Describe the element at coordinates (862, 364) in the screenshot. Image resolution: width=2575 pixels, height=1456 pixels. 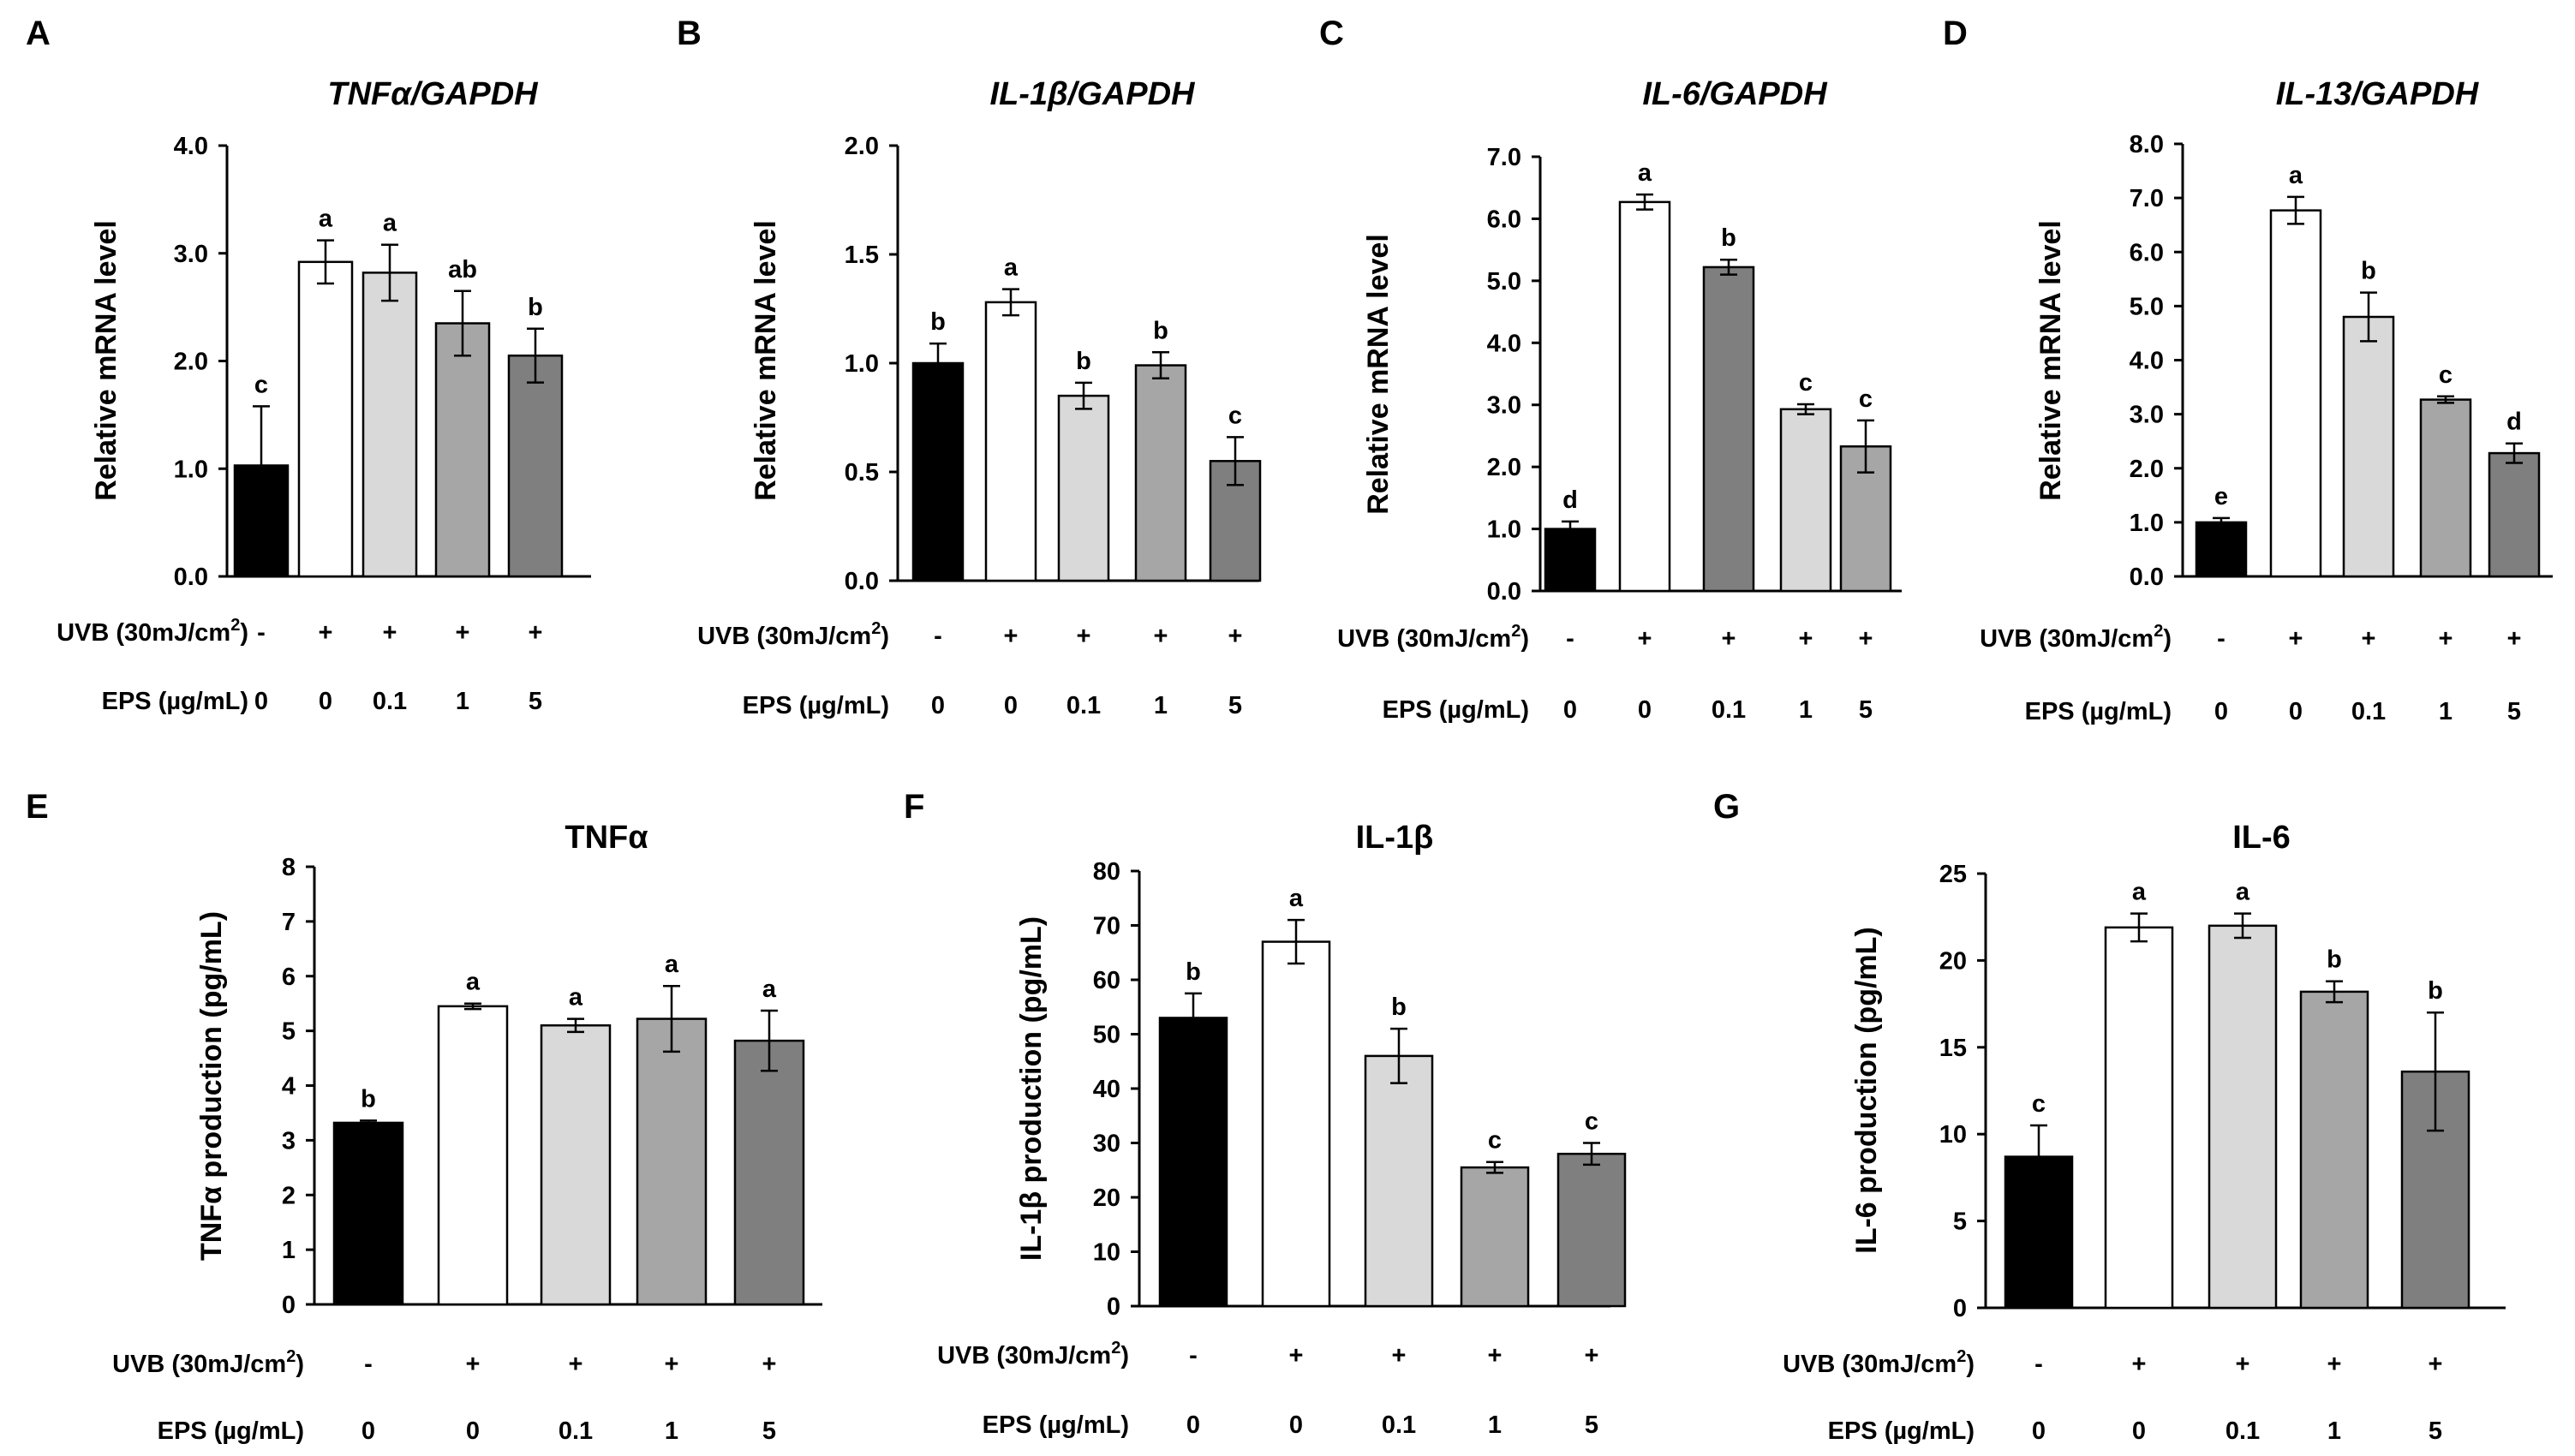
I see `panel-b-y-tick-label: 1.0` at that location.